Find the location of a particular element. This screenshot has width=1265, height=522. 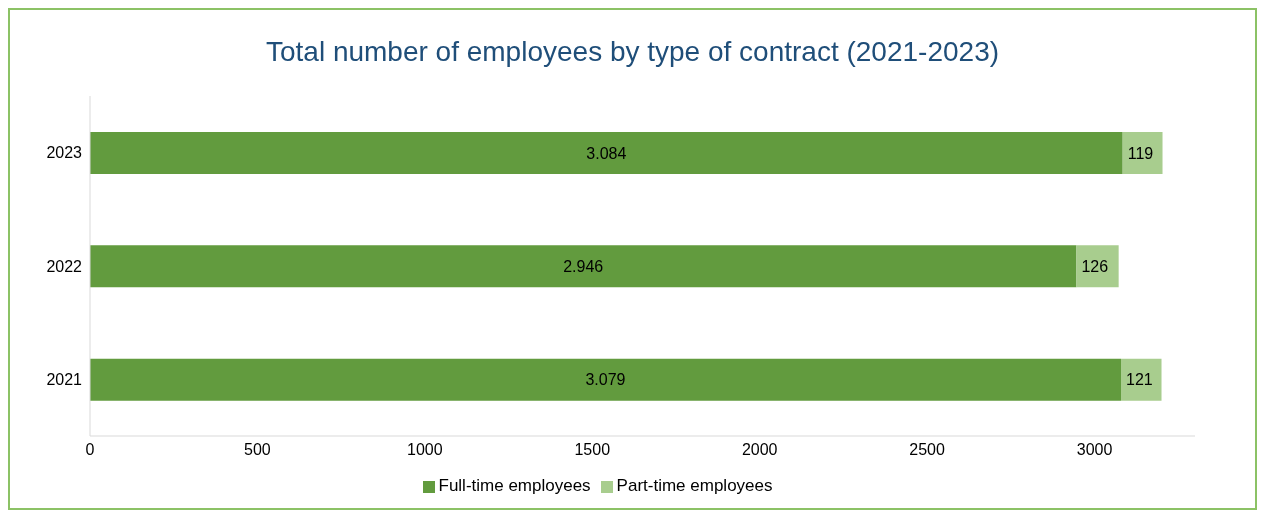

data-label: 121 is located at coordinates (1139, 380).